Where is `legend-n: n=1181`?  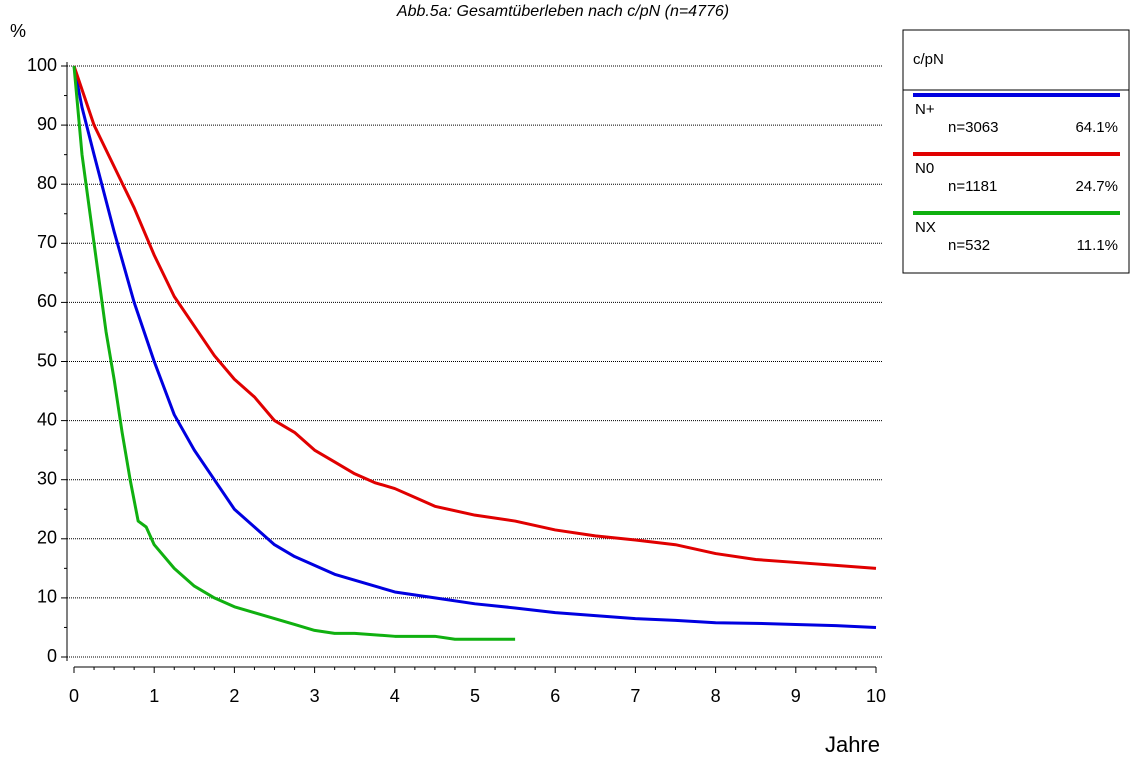
legend-n: n=1181 is located at coordinates (972, 186).